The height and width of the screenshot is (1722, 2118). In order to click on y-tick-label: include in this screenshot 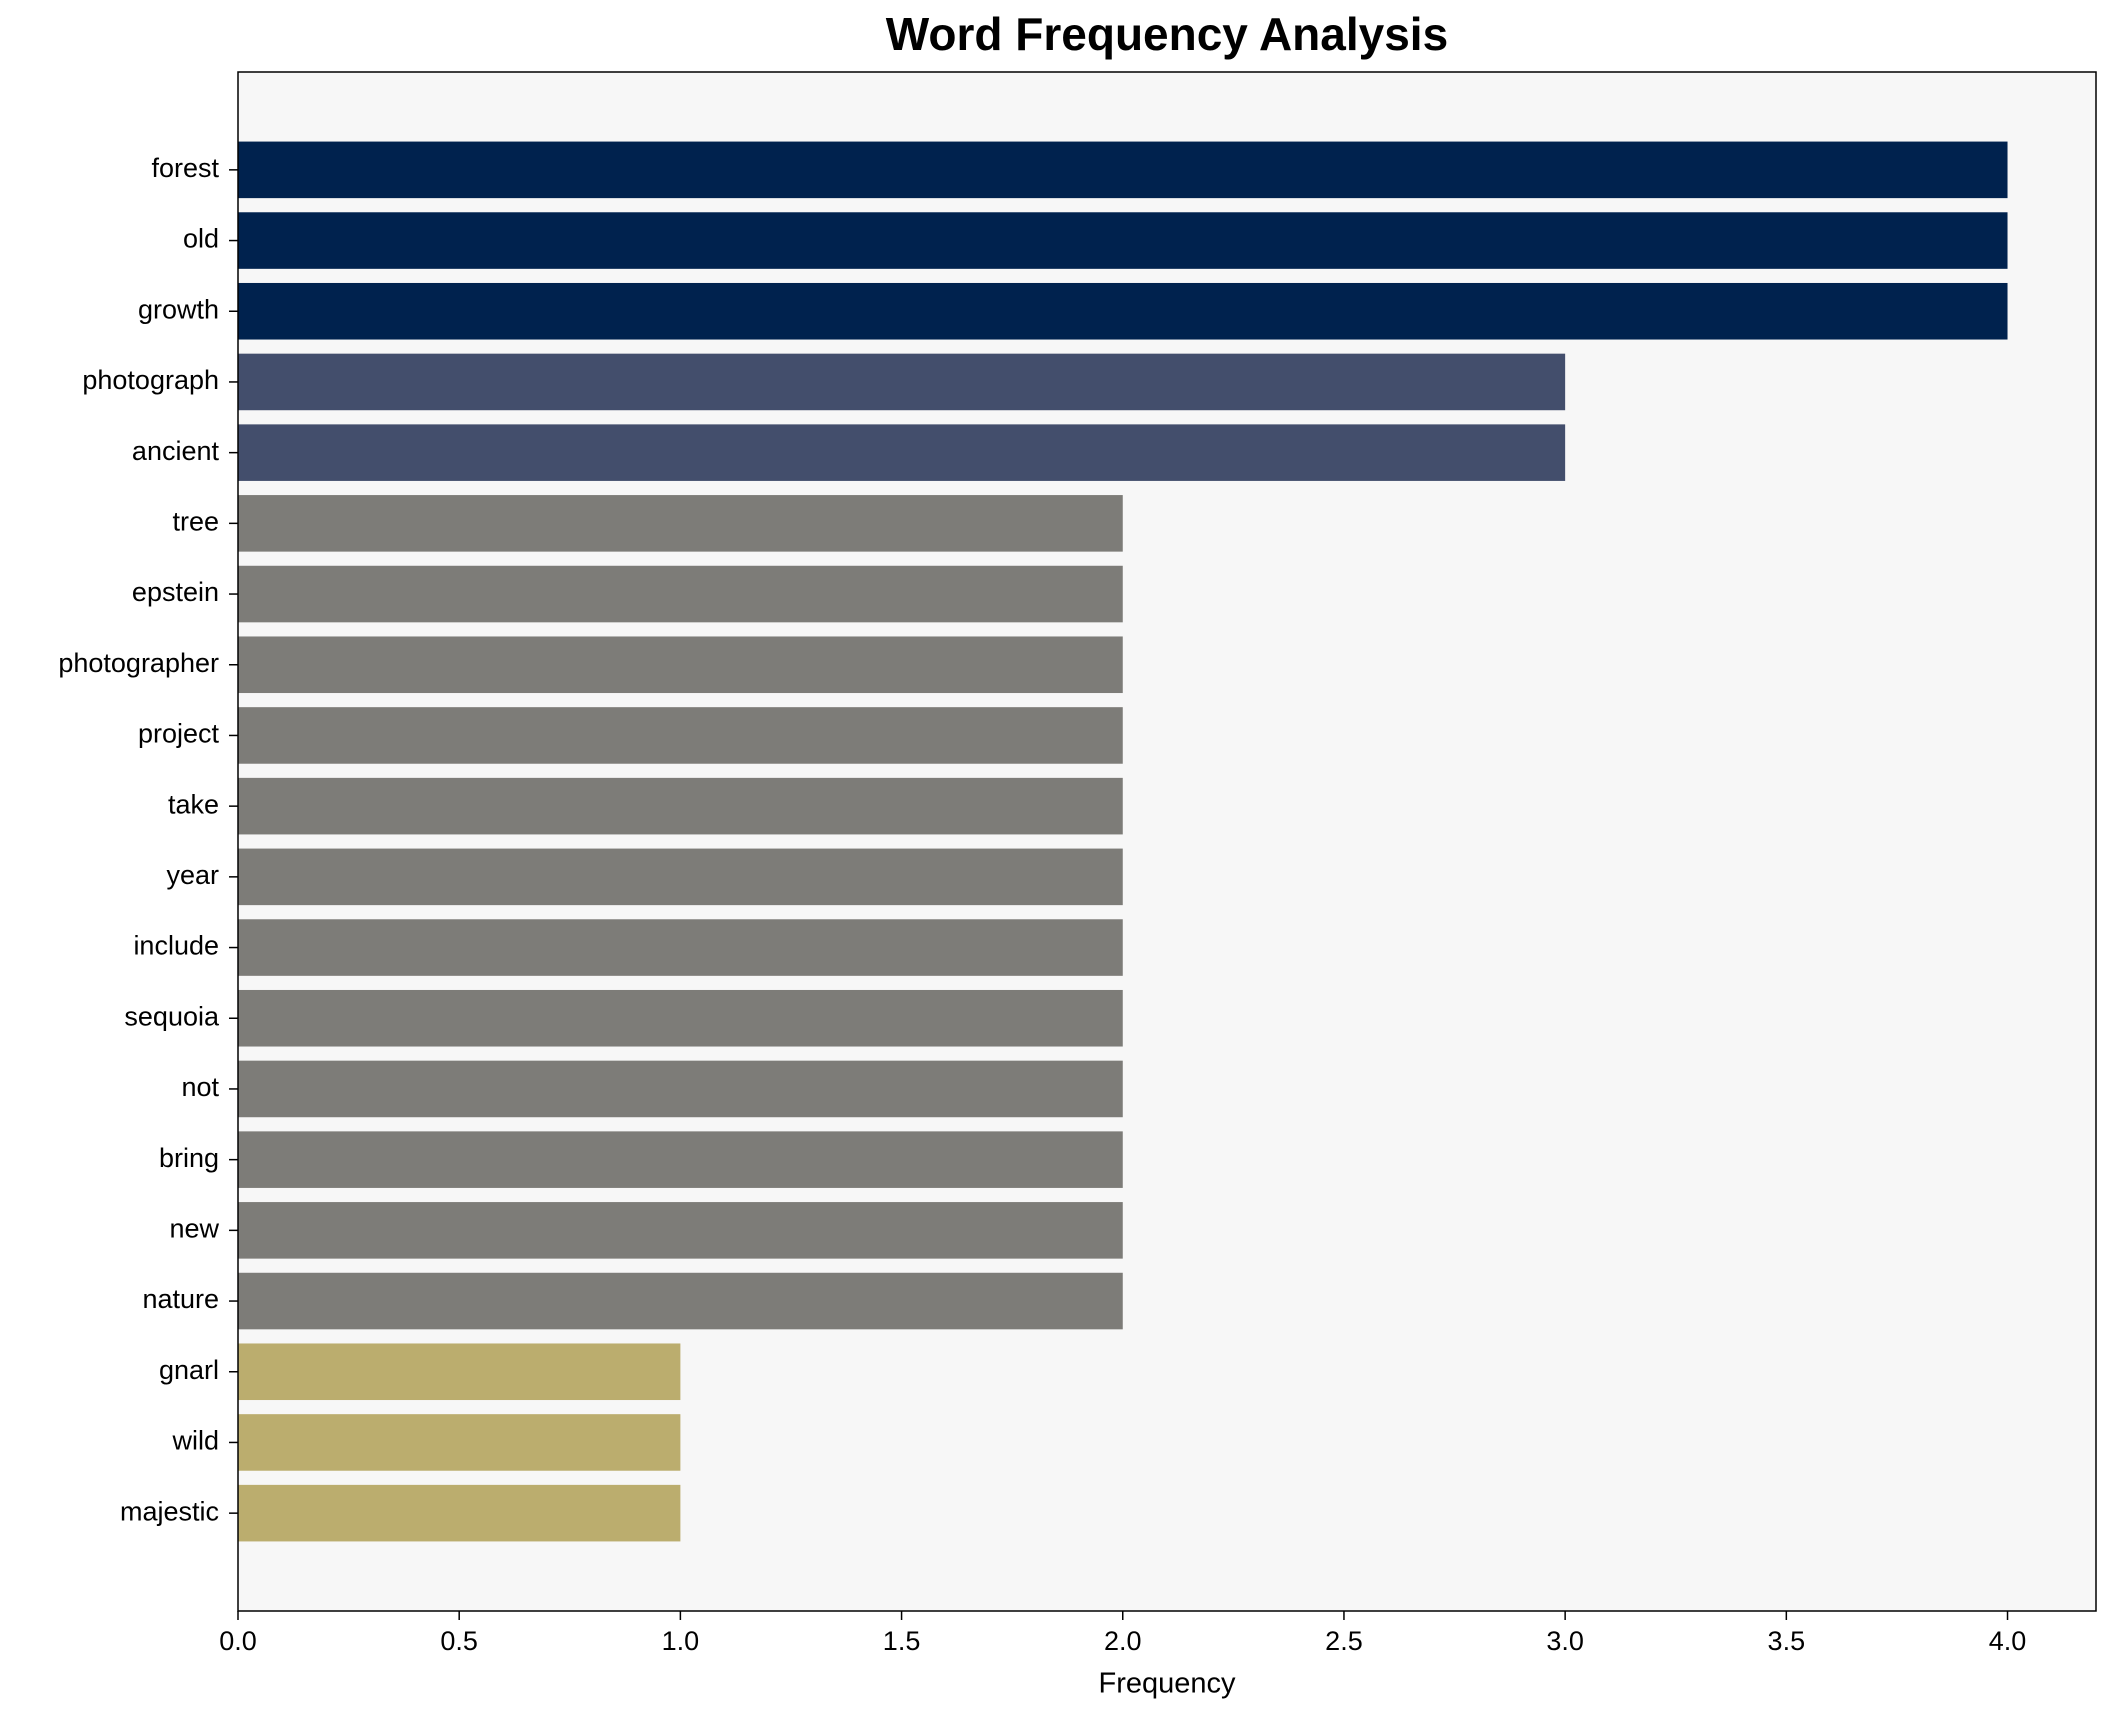, I will do `click(176, 946)`.